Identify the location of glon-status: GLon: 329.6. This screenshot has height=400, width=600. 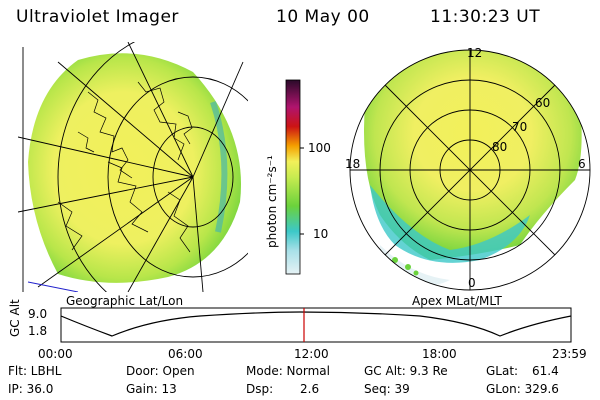
(522, 389).